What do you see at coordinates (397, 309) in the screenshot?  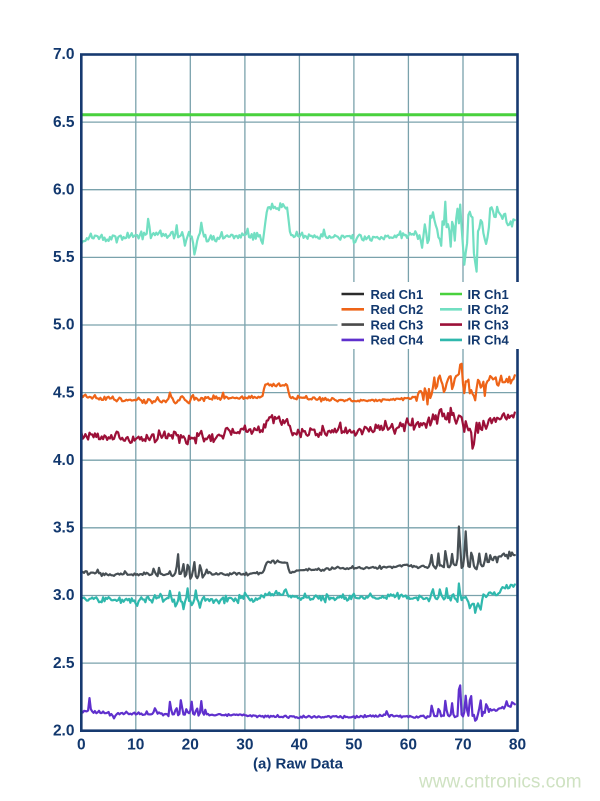 I see `svg-text: Red Ch2` at bounding box center [397, 309].